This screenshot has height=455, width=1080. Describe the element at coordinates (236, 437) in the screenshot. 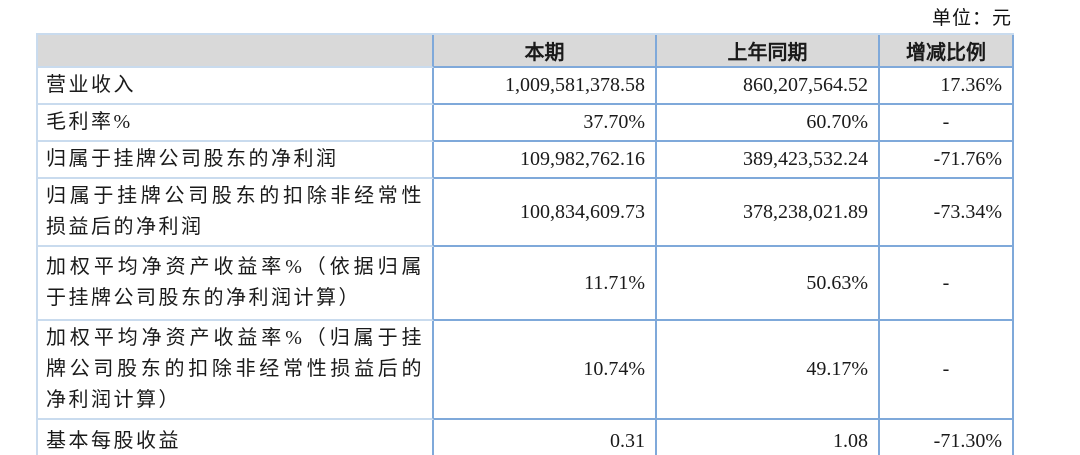

I see `row-label: 基本每股收益` at that location.